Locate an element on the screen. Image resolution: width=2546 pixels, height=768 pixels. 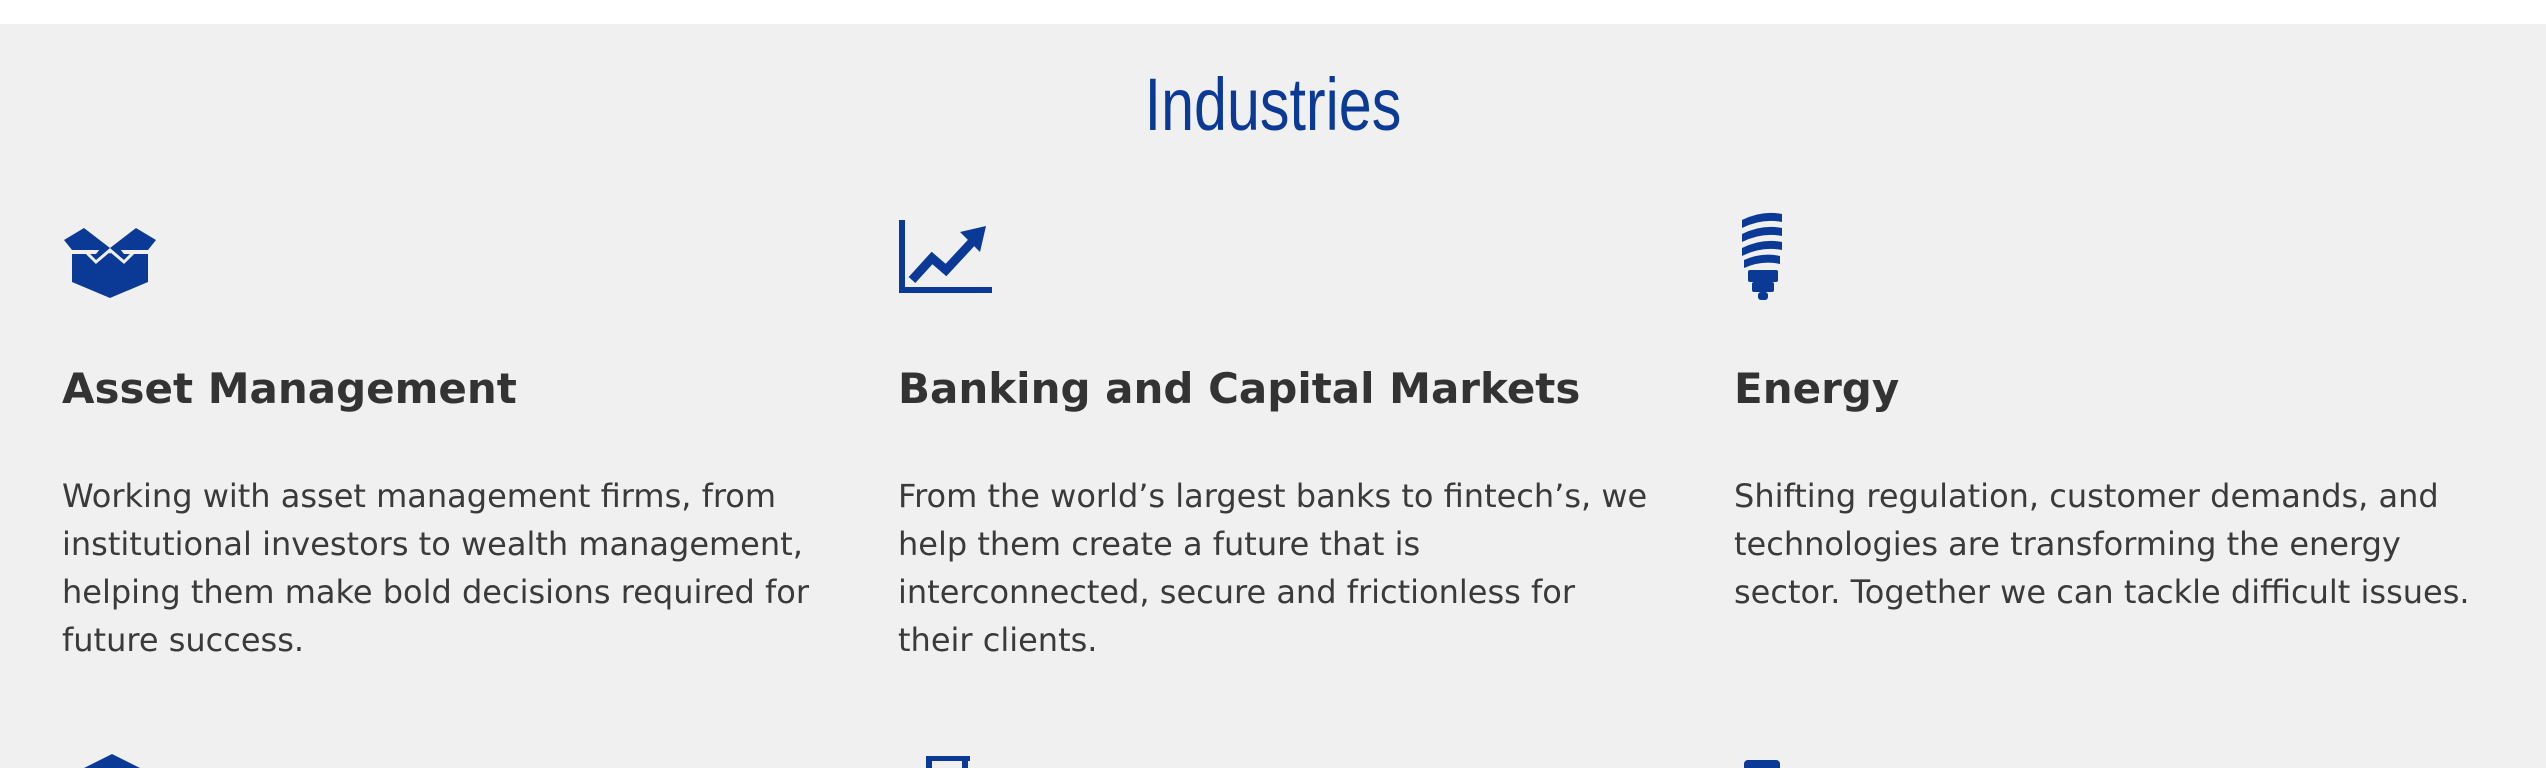
industry-title: Asset Management is located at coordinates (289, 388).